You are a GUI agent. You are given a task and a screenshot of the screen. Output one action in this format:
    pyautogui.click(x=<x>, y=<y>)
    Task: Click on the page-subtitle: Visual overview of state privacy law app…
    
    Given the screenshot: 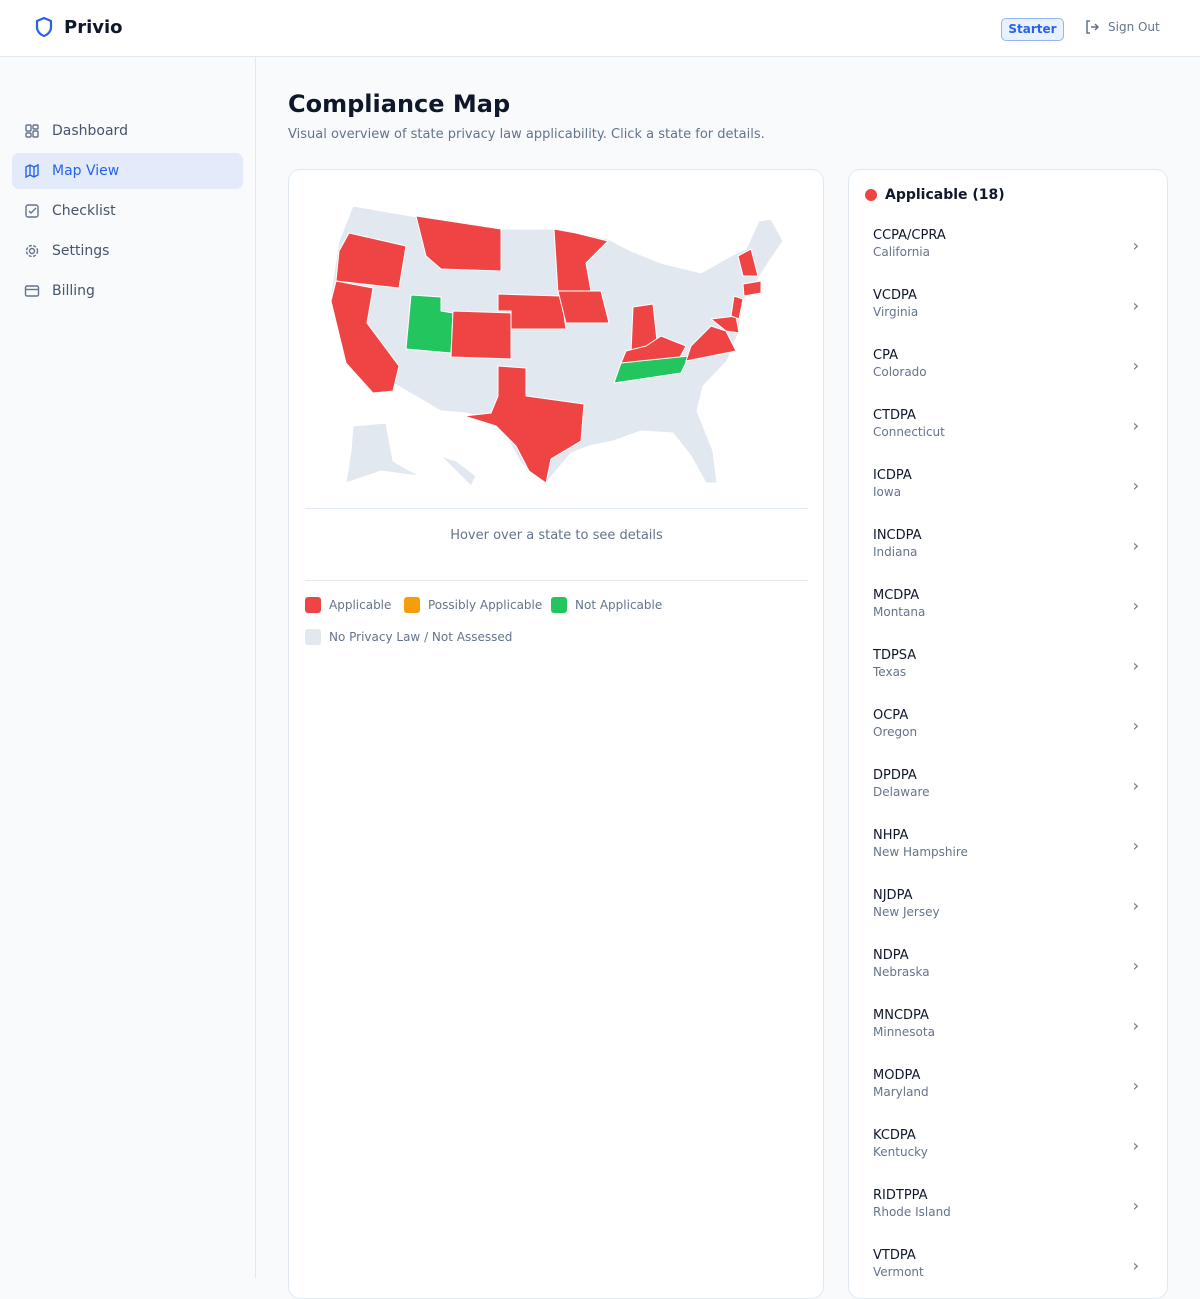 What is the action you would take?
    pyautogui.click(x=526, y=134)
    